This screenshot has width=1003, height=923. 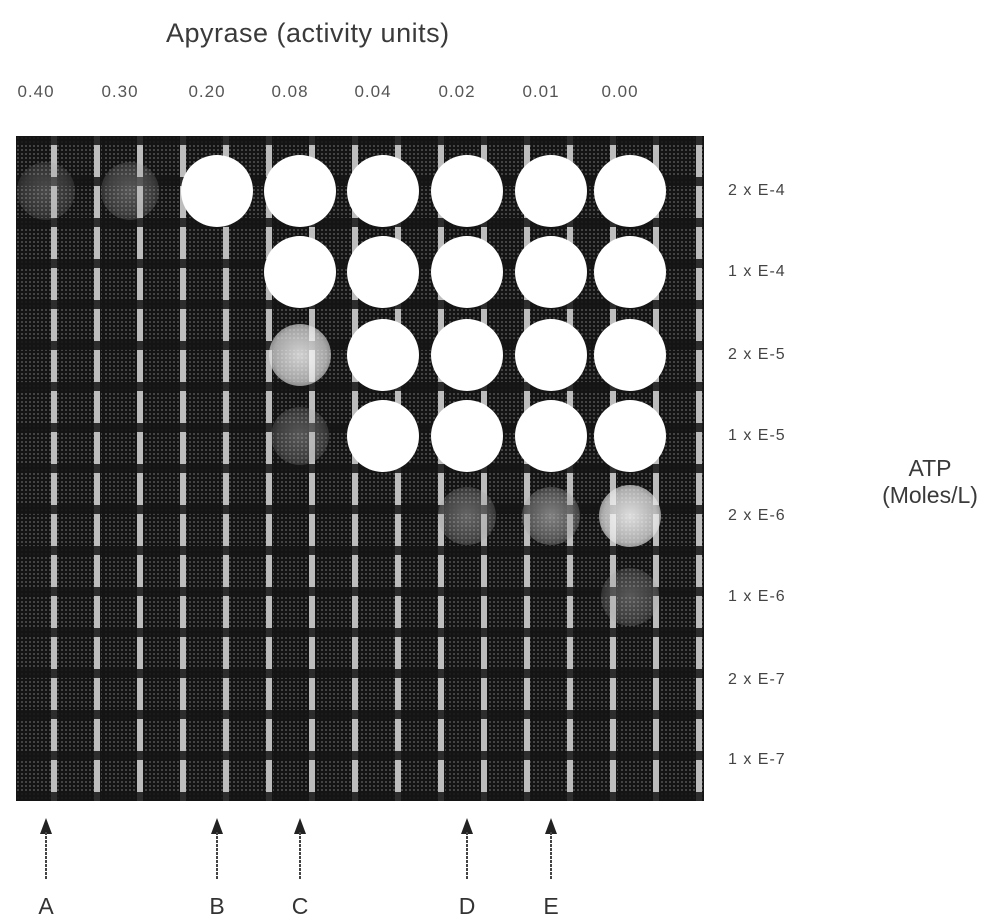 What do you see at coordinates (620, 92) in the screenshot?
I see `column-label: 0.00` at bounding box center [620, 92].